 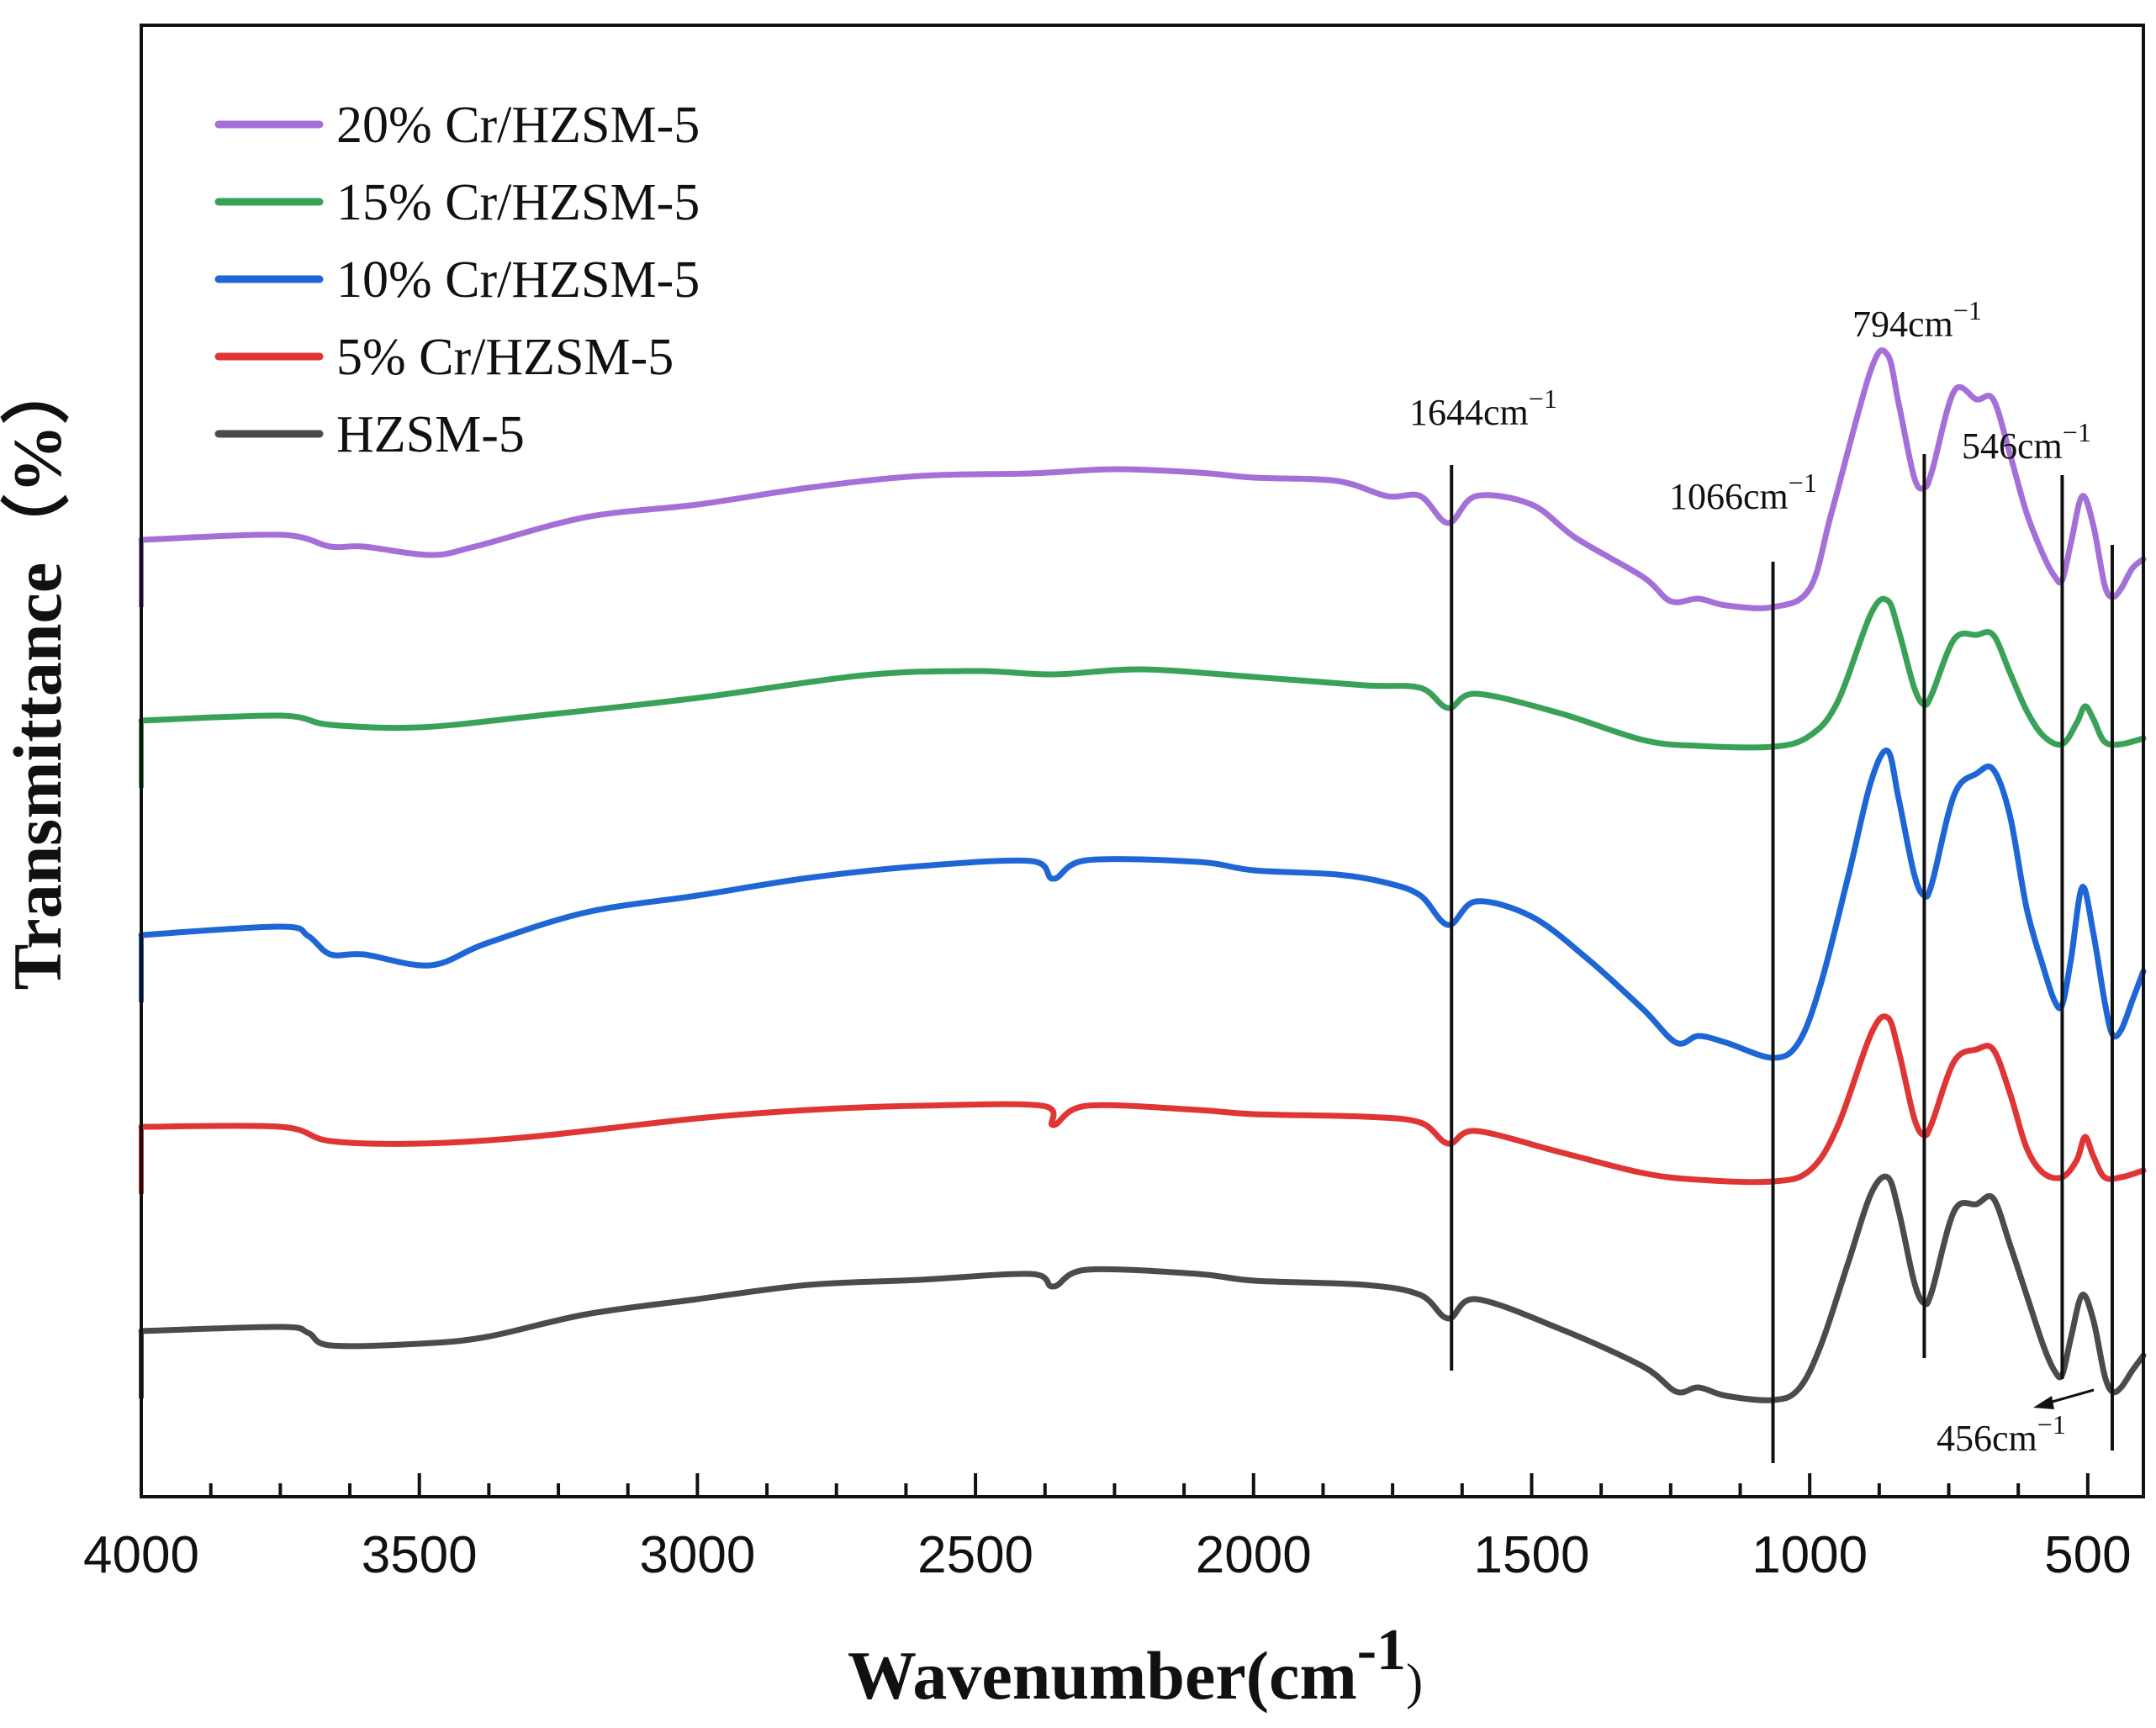 I want to click on legend-label-1: 15% Cr/HZSM-5, so click(x=518, y=202).